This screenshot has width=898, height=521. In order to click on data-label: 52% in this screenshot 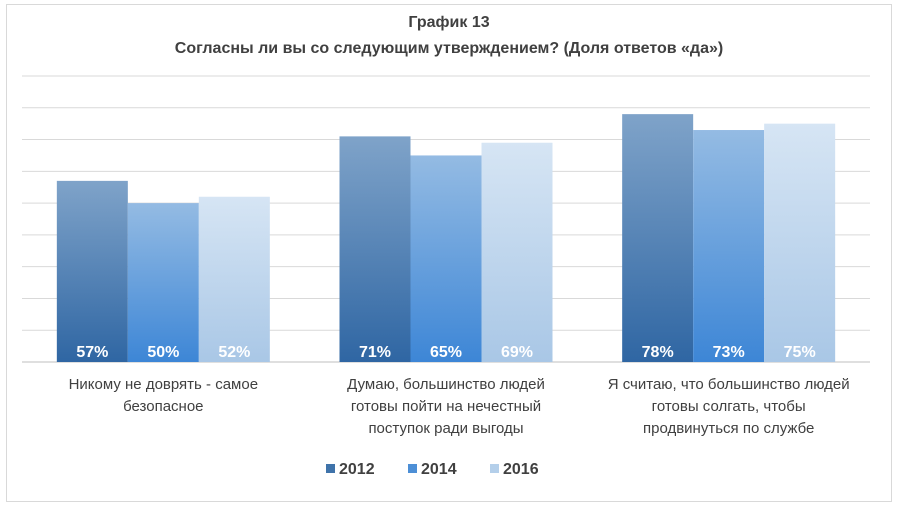, I will do `click(234, 352)`.